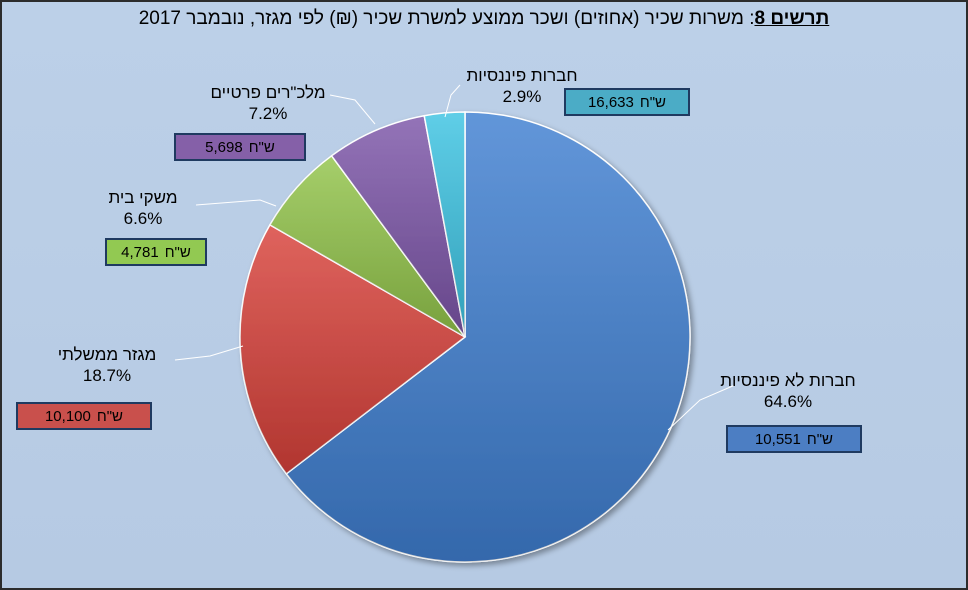 This screenshot has height=590, width=968. I want to click on avg-wage-value: 10,551, so click(777, 439).